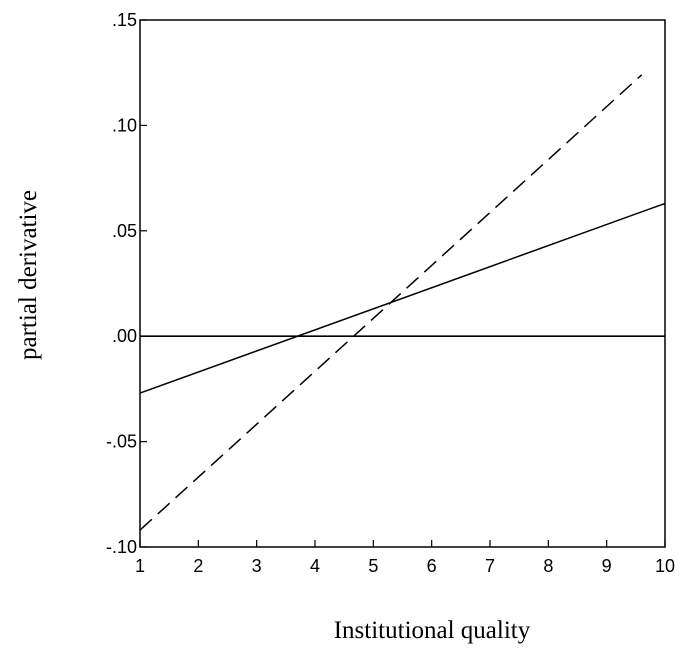 The image size is (682, 648). What do you see at coordinates (665, 566) in the screenshot?
I see `x-tick-label: 10` at bounding box center [665, 566].